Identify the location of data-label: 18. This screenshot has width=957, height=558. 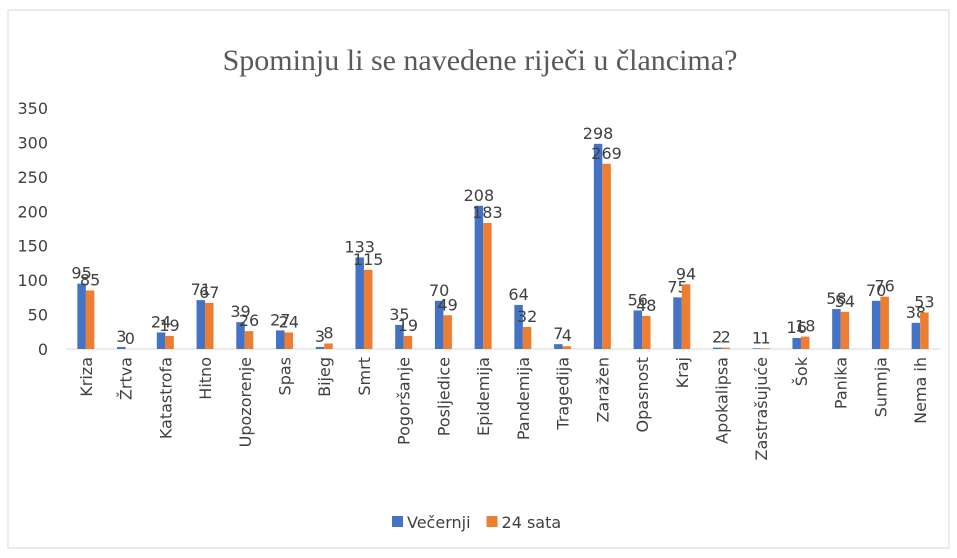
(805, 326).